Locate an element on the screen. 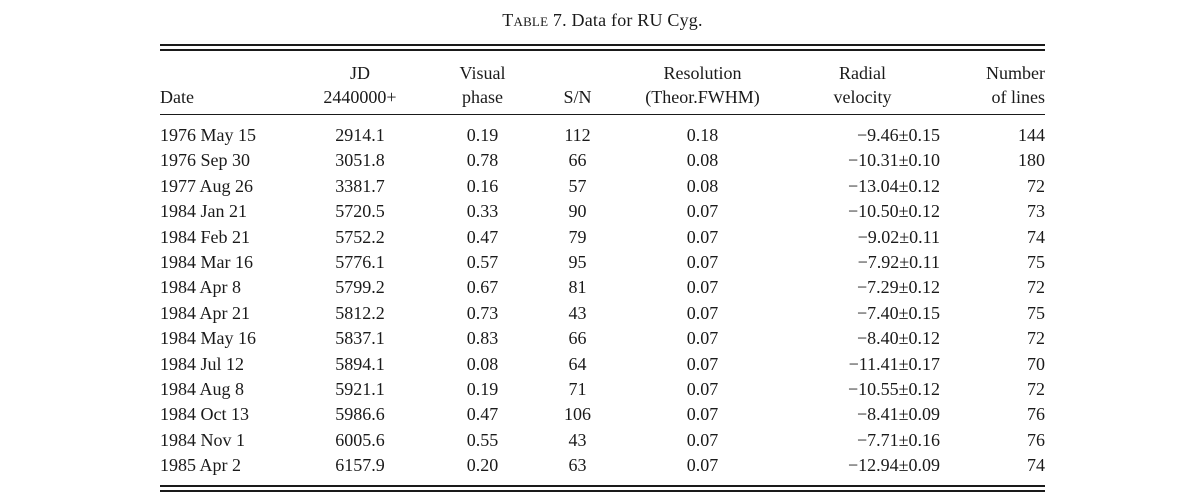 The image size is (1200, 504). cell-rv: −7.71±0.16 is located at coordinates (898, 439).